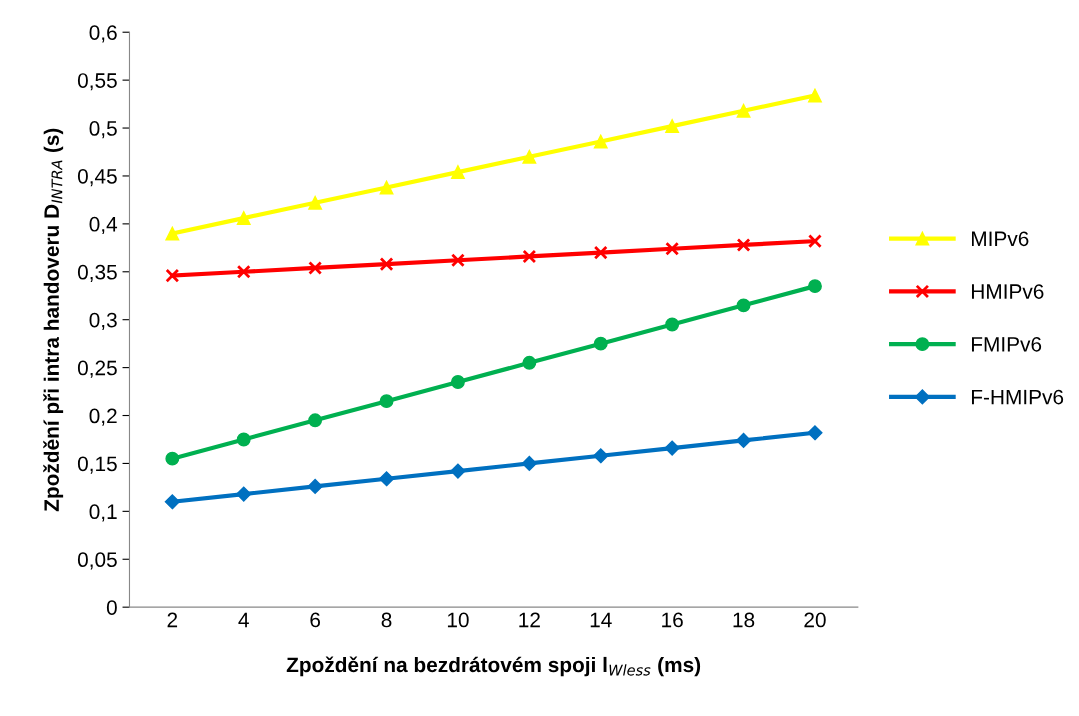 The width and height of the screenshot is (1079, 716). I want to click on x-tick-label: 6, so click(315, 620).